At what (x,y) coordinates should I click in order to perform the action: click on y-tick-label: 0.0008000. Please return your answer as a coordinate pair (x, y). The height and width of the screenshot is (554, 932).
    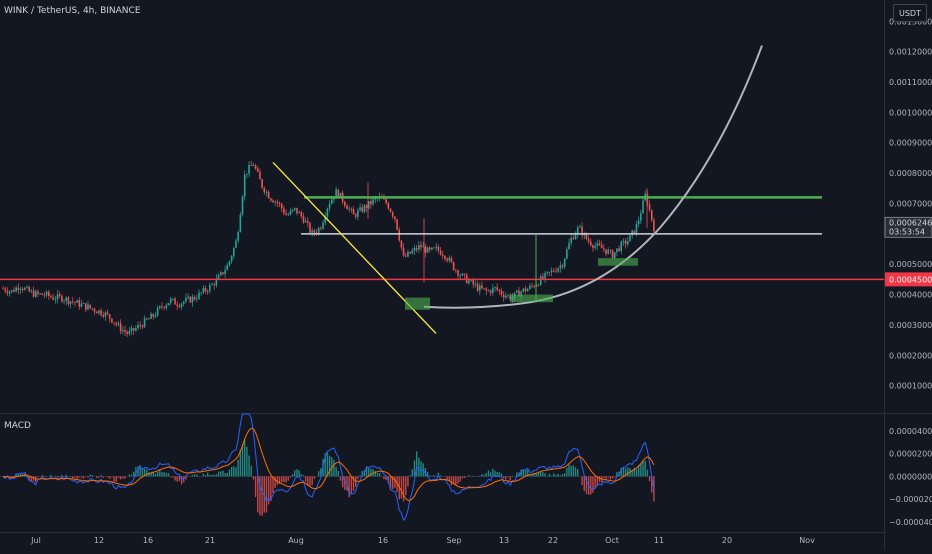
    Looking at the image, I should click on (910, 173).